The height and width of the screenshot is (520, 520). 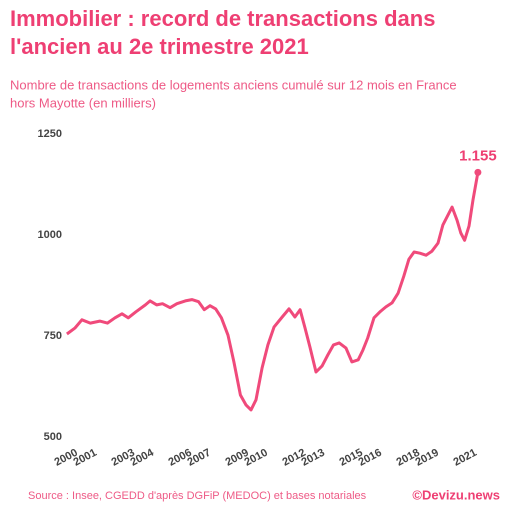 I want to click on y-tick-label: 750, so click(x=53, y=336).